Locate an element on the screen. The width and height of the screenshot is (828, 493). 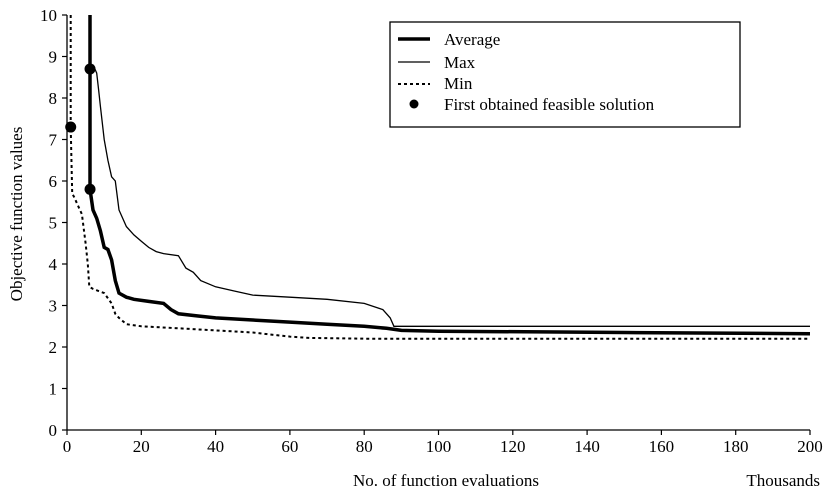
x-tick-label: 160 is located at coordinates (662, 446).